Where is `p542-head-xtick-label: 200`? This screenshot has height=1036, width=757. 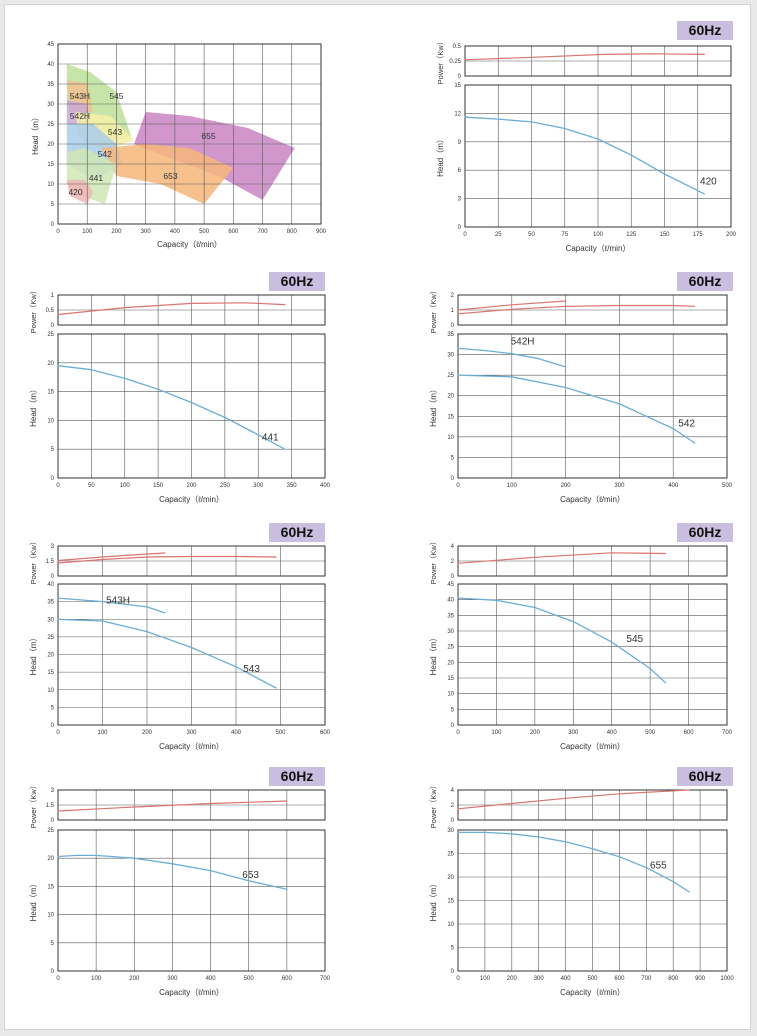
p542-head-xtick-label: 200 is located at coordinates (566, 486).